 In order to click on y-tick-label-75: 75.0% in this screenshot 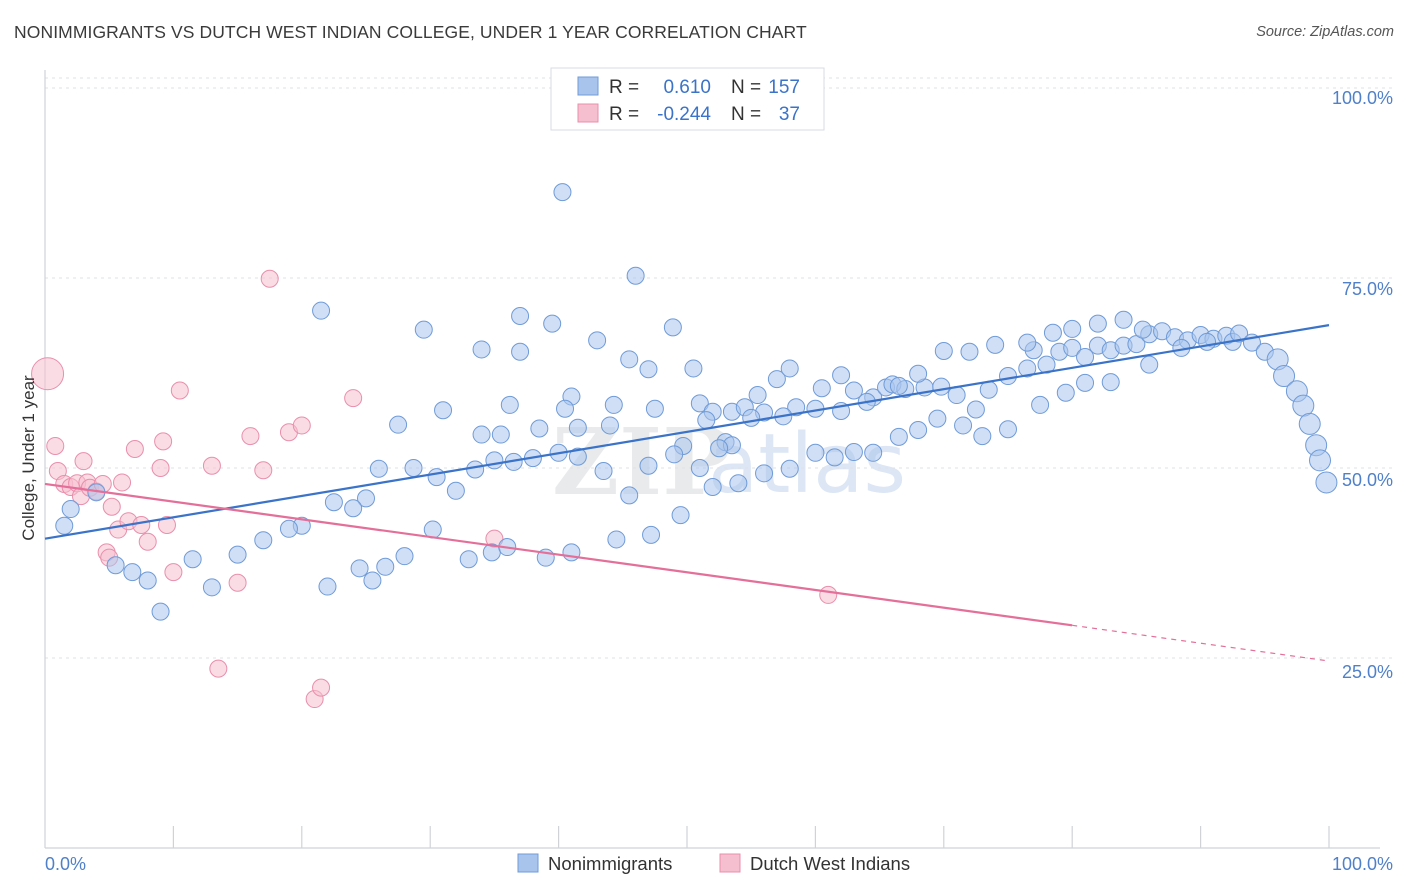, I will do `click(1367, 289)`.